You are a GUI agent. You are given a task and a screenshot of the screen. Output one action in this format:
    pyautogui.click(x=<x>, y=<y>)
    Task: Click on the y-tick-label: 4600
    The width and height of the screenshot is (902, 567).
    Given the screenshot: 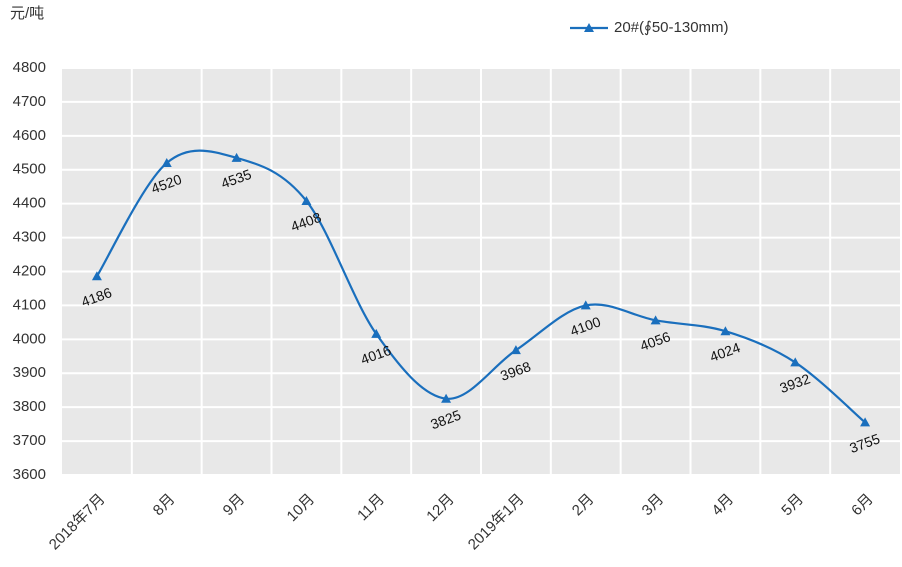 What is the action you would take?
    pyautogui.click(x=29, y=135)
    